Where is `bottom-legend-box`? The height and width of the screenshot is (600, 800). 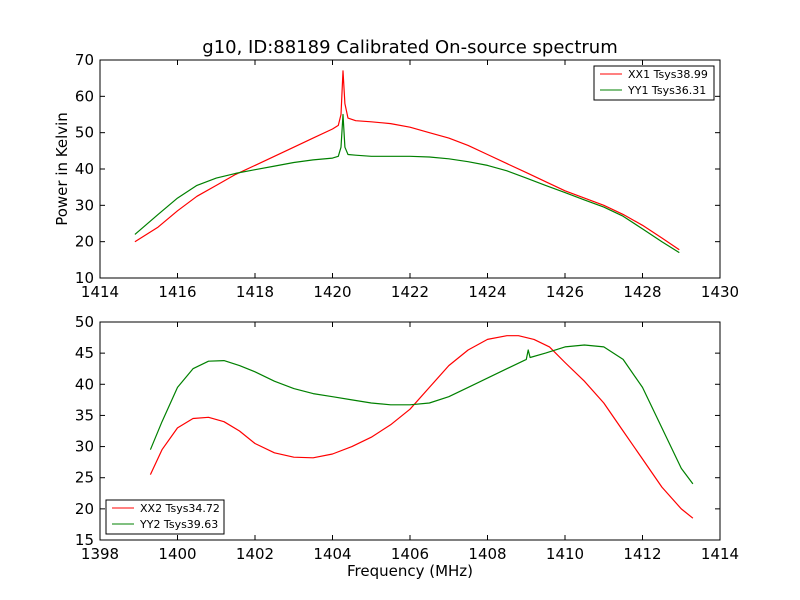 bottom-legend-box is located at coordinates (165, 517).